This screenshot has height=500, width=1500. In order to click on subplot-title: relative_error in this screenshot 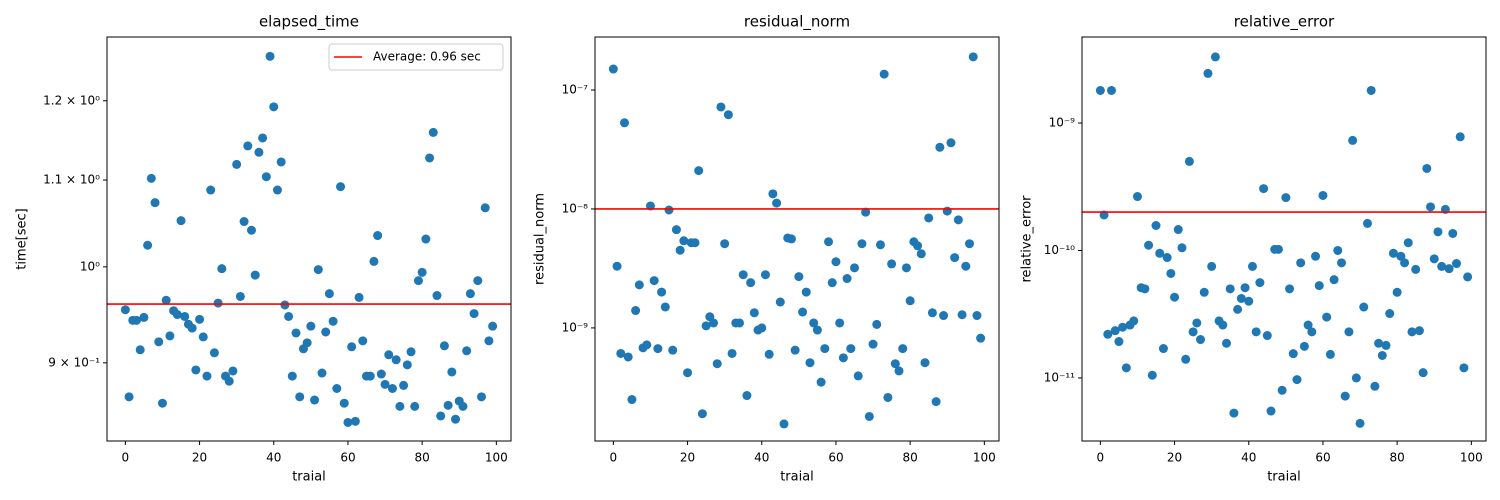, I will do `click(1284, 22)`.